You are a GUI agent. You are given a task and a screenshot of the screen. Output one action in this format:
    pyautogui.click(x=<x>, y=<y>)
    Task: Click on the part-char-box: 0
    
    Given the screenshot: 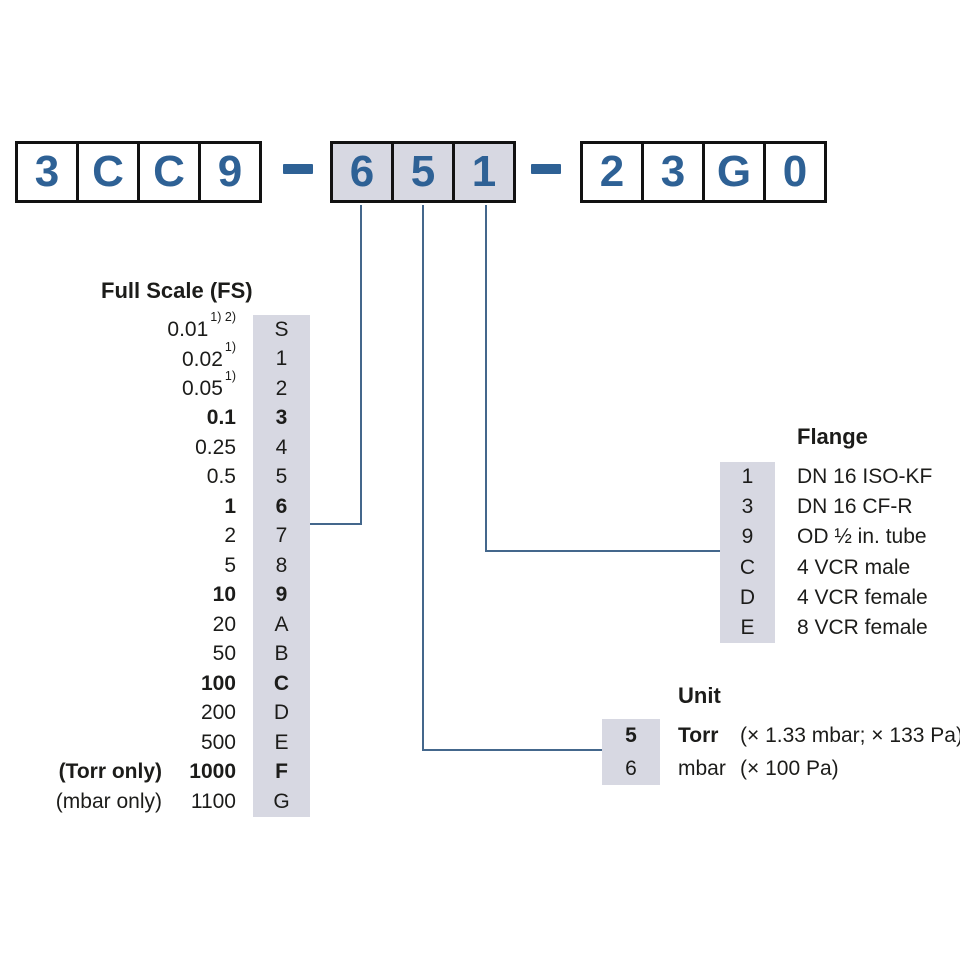 What is the action you would take?
    pyautogui.click(x=795, y=172)
    